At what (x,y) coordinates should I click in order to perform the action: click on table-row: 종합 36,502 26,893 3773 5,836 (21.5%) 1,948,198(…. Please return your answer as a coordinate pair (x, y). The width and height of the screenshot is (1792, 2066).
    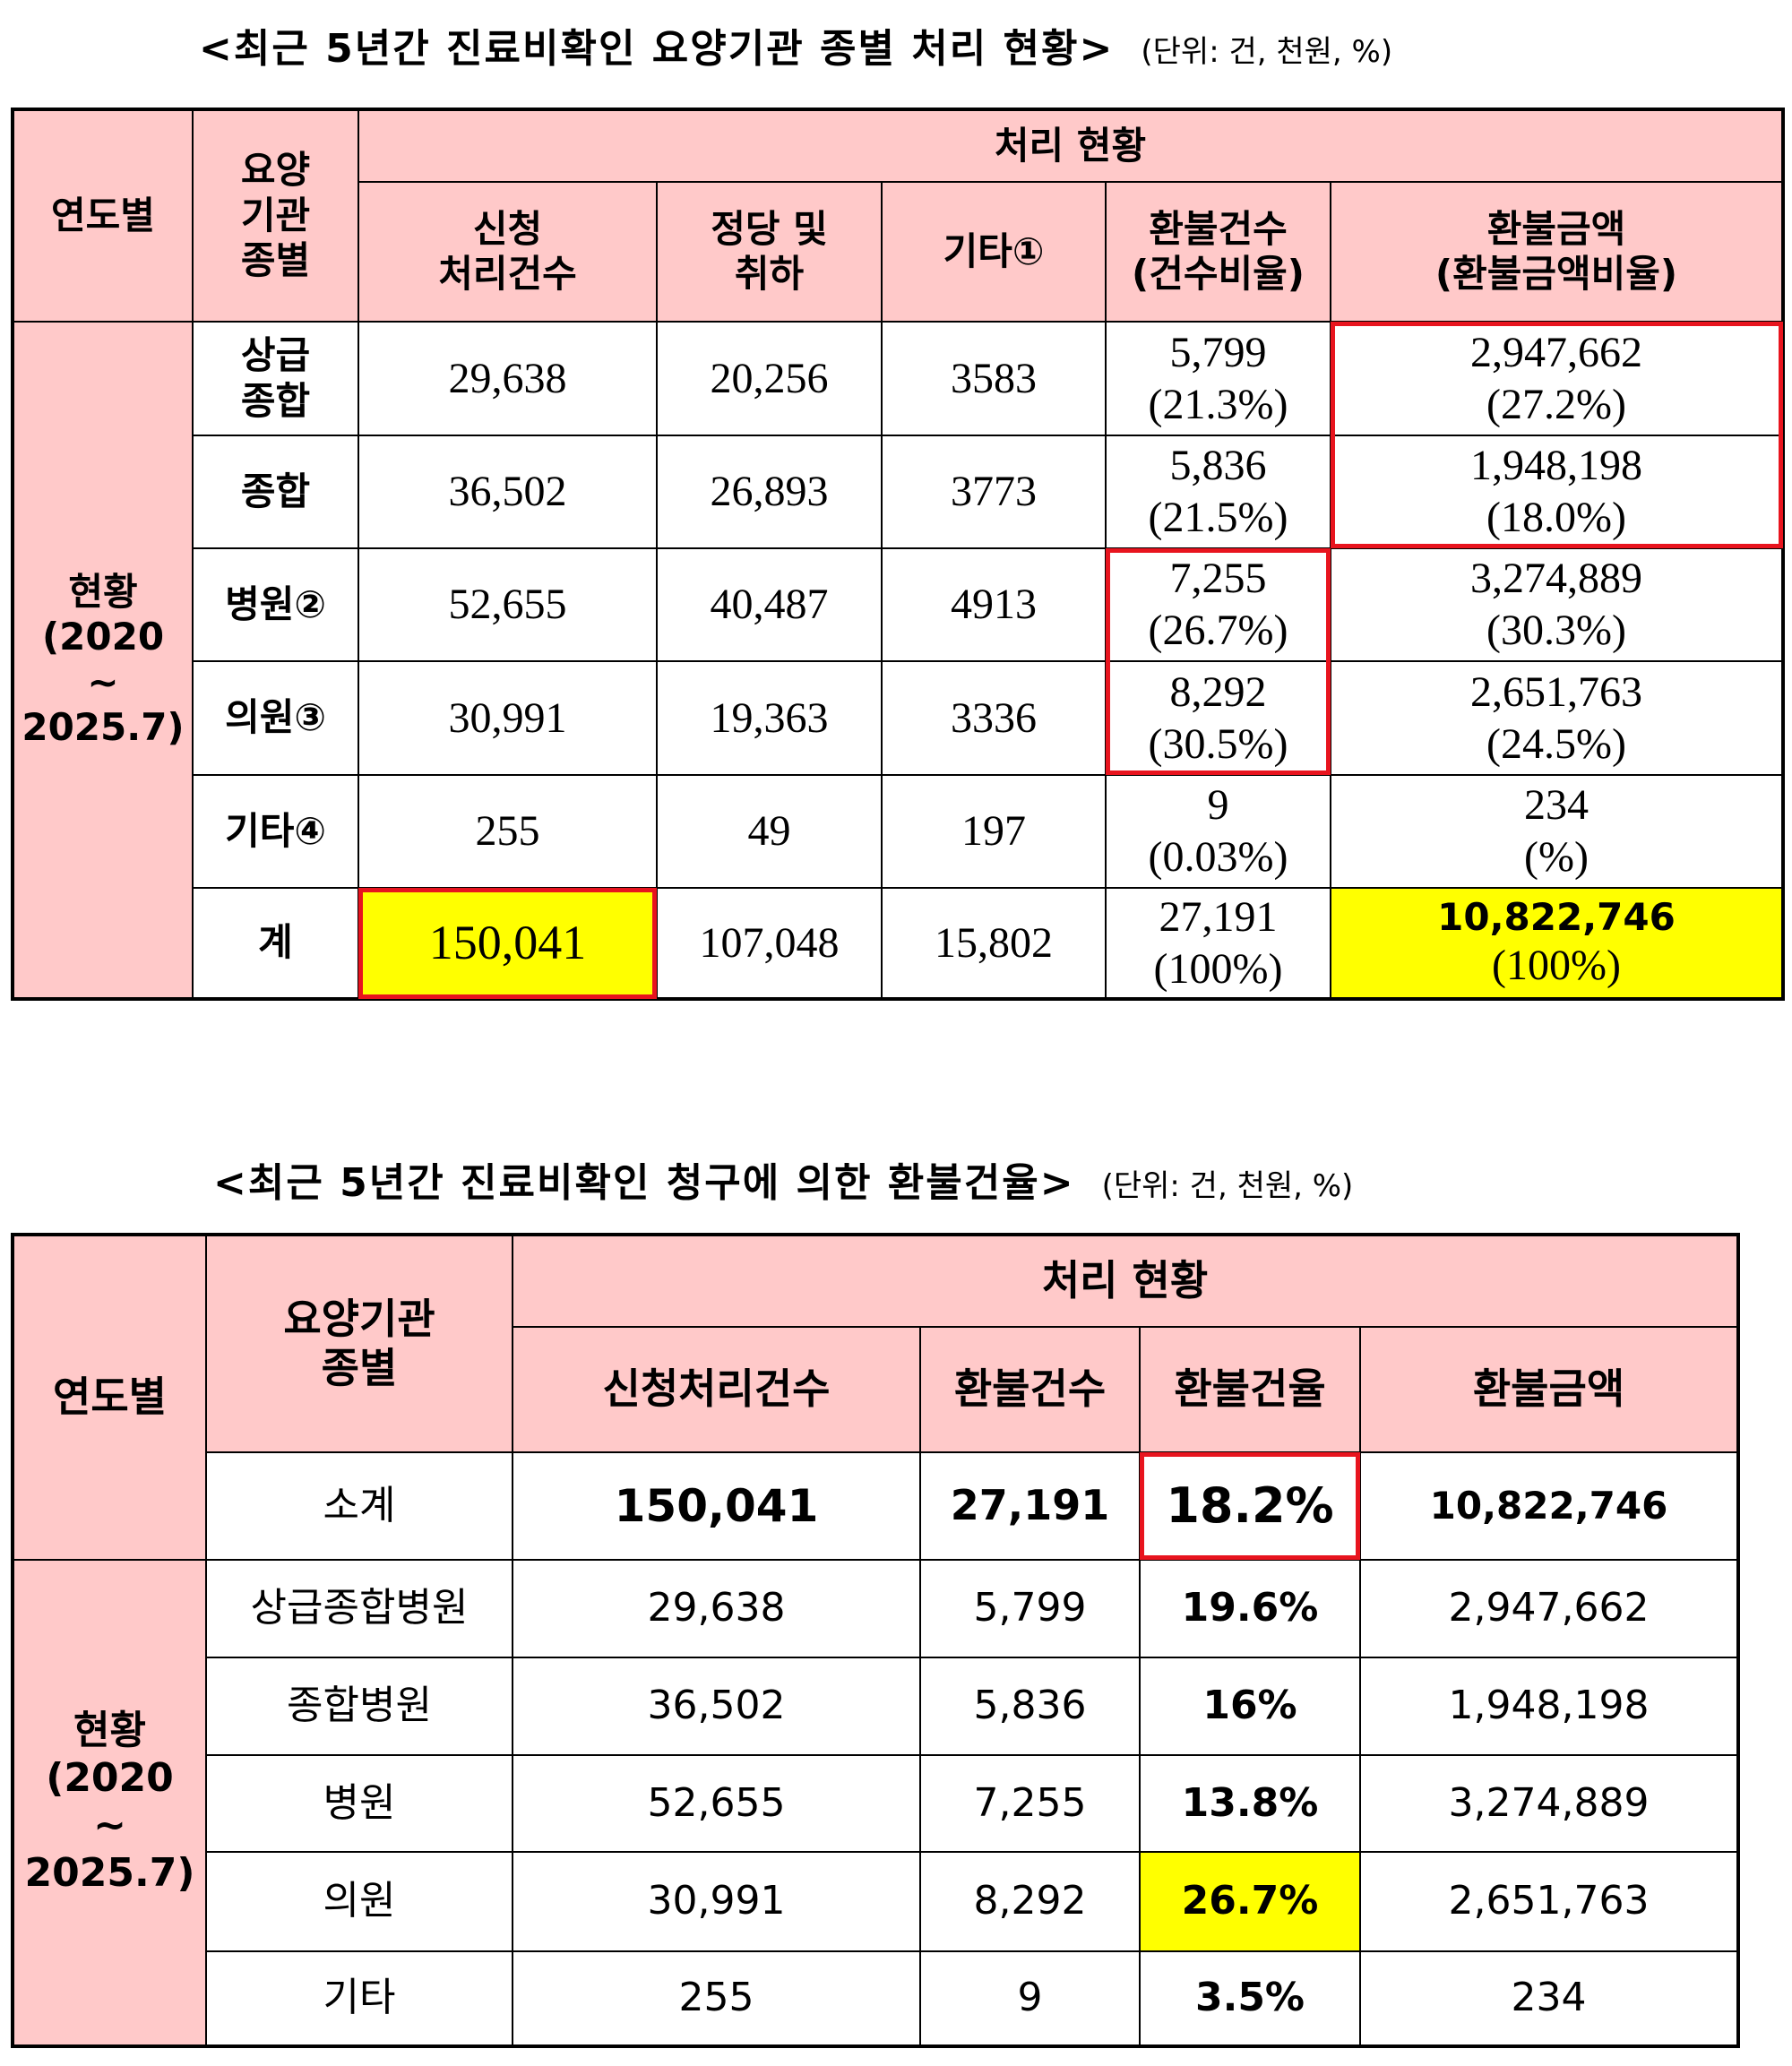
    Looking at the image, I should click on (898, 492).